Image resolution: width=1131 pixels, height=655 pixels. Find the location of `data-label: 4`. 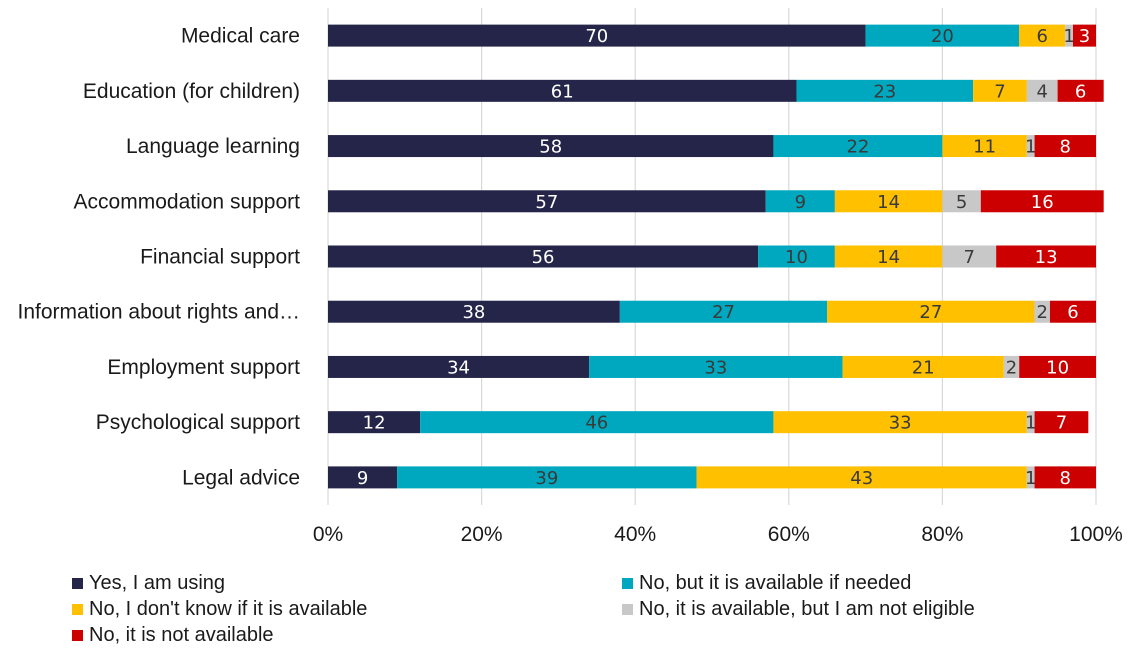

data-label: 4 is located at coordinates (1042, 91).